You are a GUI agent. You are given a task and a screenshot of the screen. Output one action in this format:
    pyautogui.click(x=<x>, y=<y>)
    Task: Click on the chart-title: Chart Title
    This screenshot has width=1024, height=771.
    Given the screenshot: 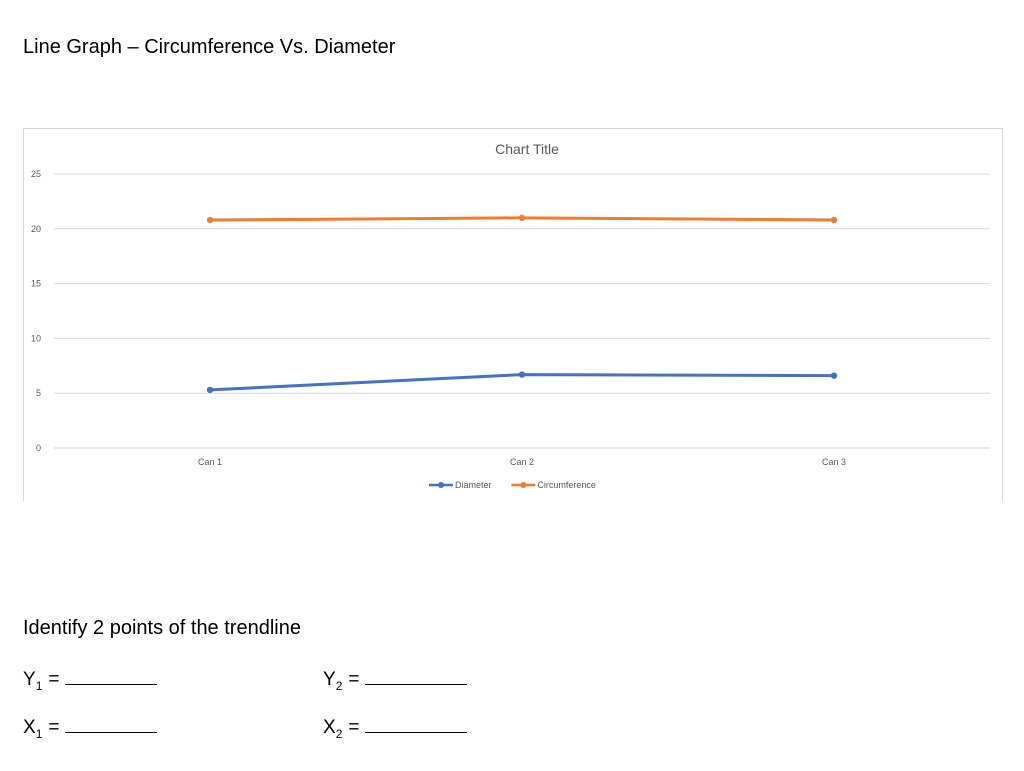 What is the action you would take?
    pyautogui.click(x=527, y=149)
    